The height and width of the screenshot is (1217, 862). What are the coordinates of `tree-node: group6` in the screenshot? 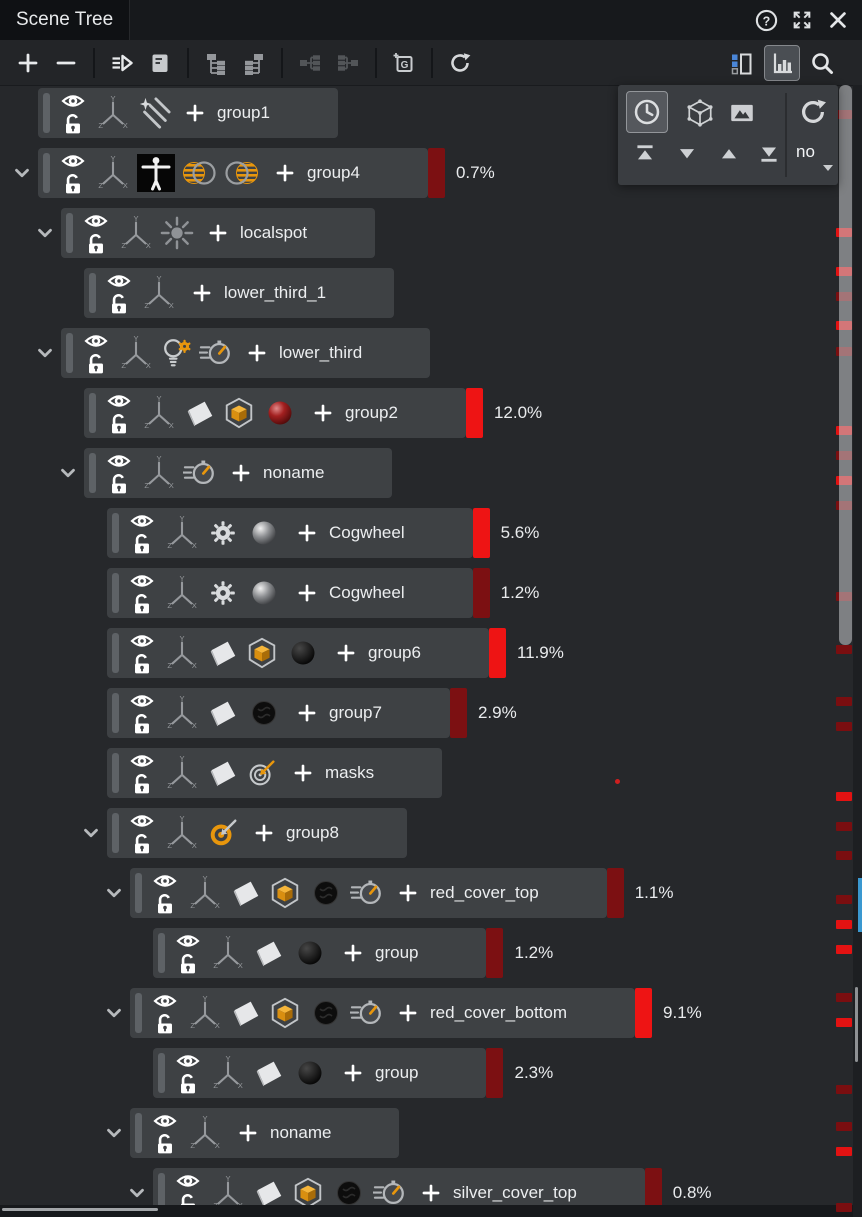 It's located at (298, 653).